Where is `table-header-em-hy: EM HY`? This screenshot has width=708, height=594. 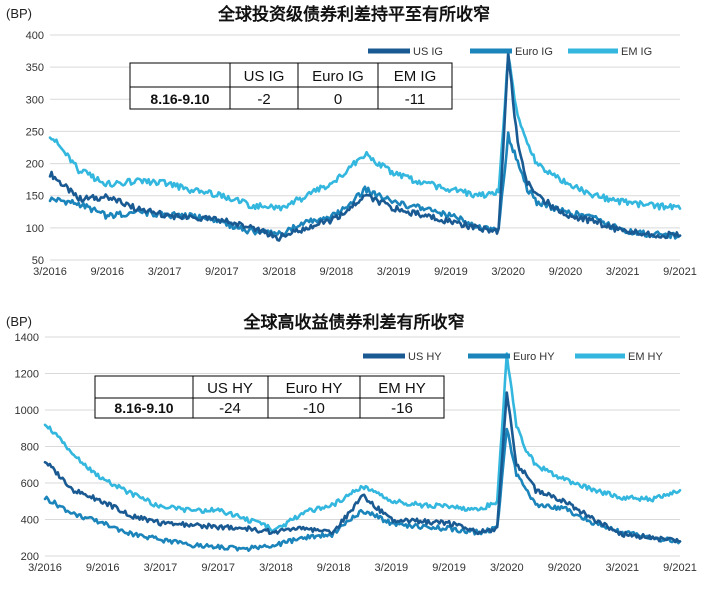 table-header-em-hy: EM HY is located at coordinates (402, 388).